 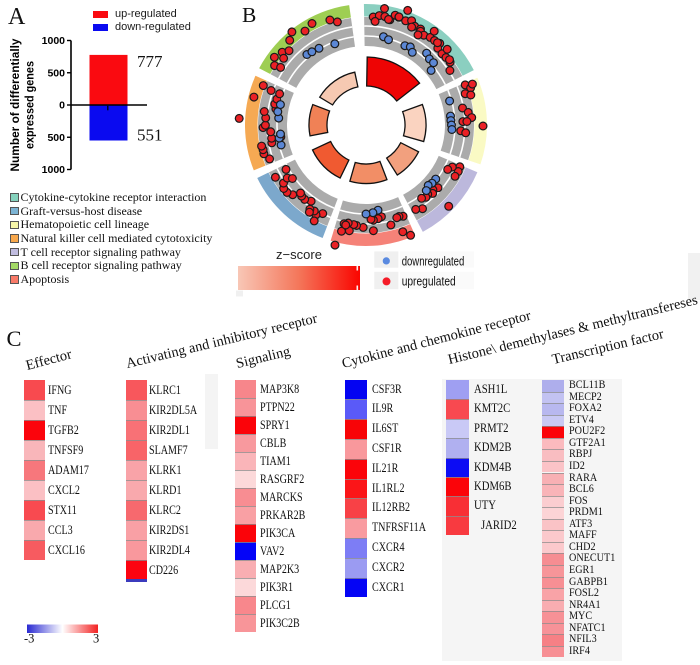 I want to click on svg-text: upregulated, so click(x=429, y=281).